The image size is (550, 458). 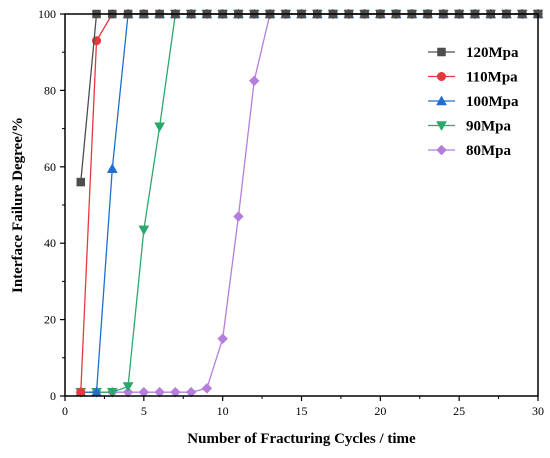 I want to click on legend: 120Mpa 110Mpa 100Mpa 90Mpa 80Mpa, so click(x=473, y=102).